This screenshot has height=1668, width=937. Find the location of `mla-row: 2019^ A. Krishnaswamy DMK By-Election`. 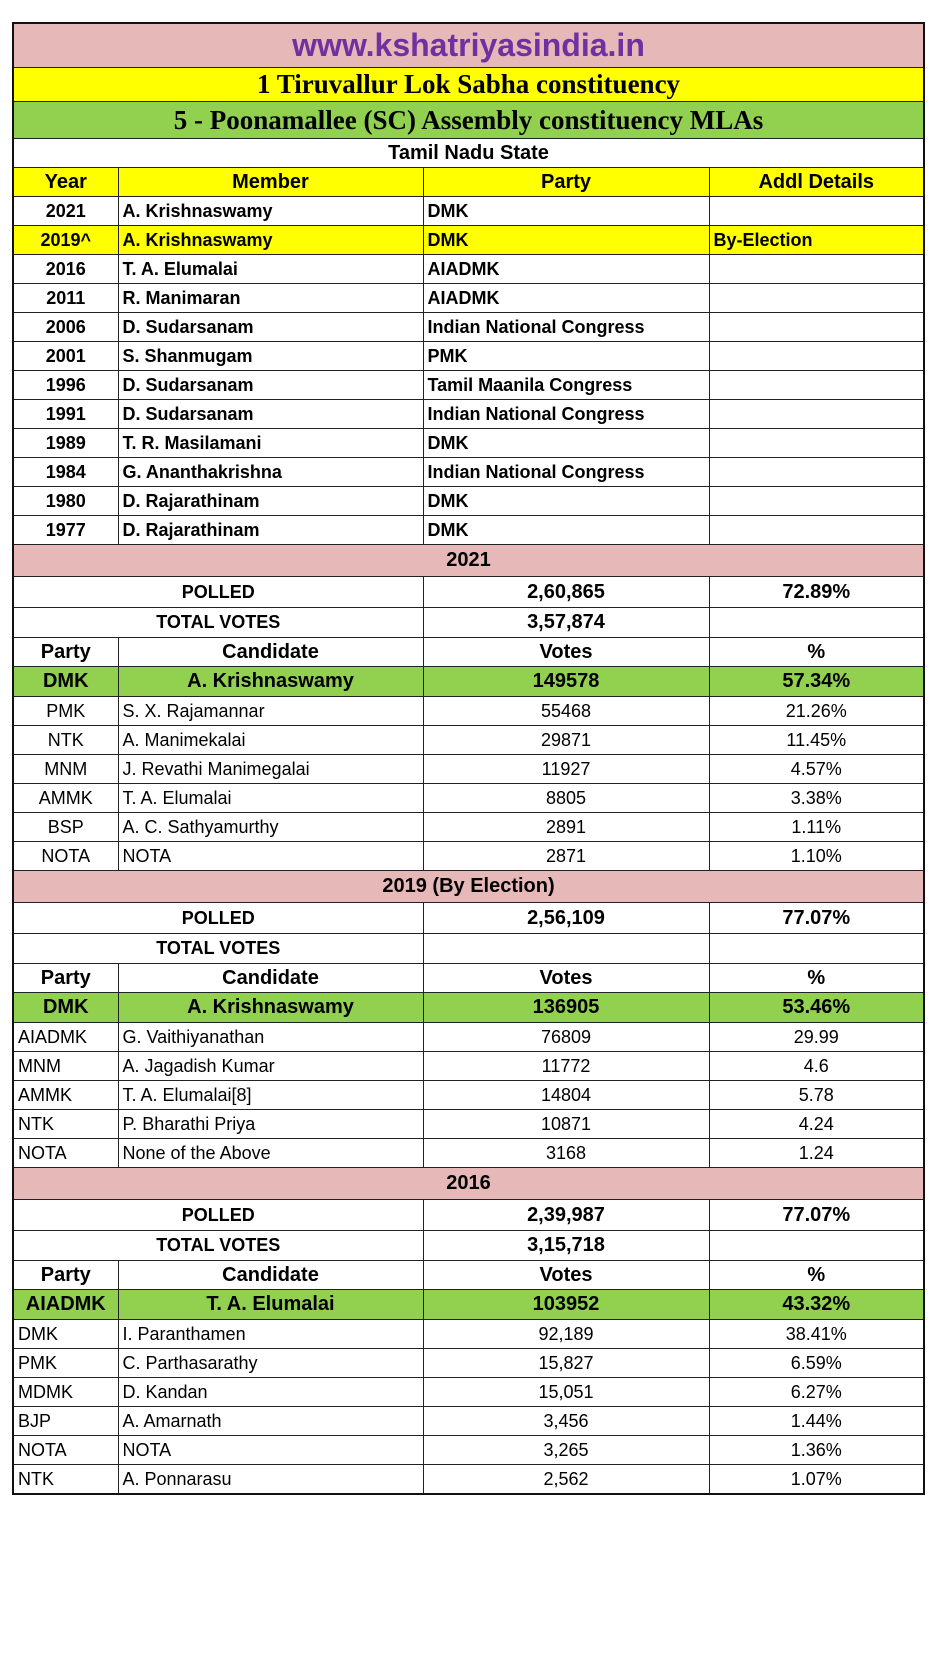

mla-row: 2019^ A. Krishnaswamy DMK By-Election is located at coordinates (468, 240).